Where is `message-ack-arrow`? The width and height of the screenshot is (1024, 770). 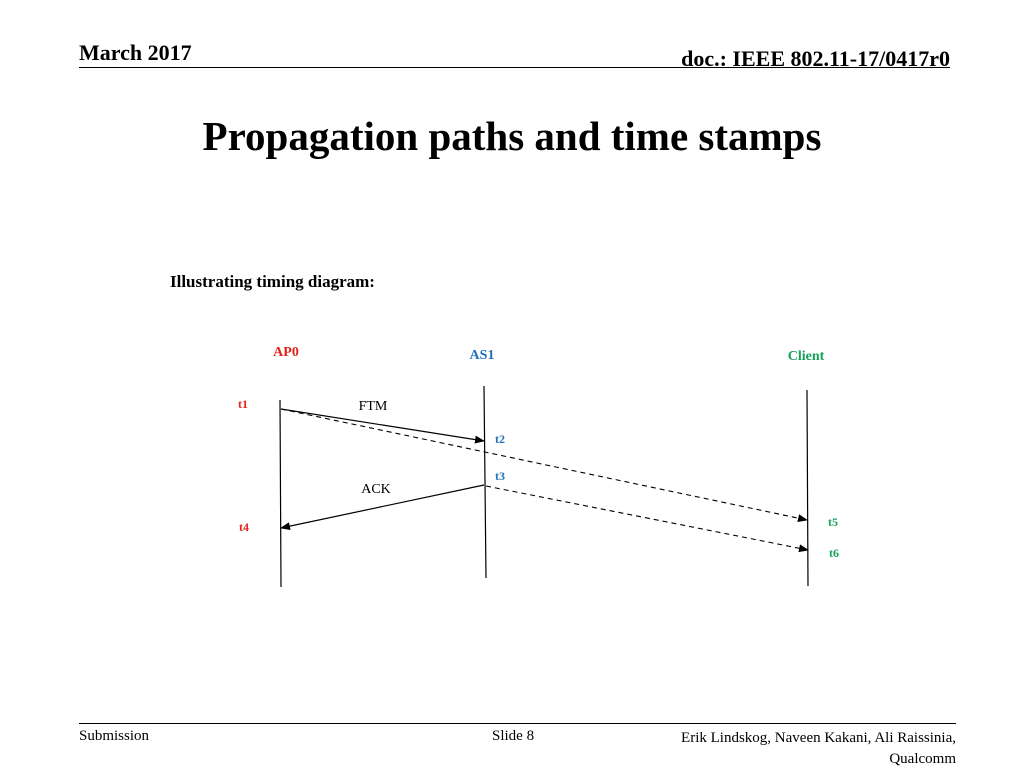 message-ack-arrow is located at coordinates (382, 507).